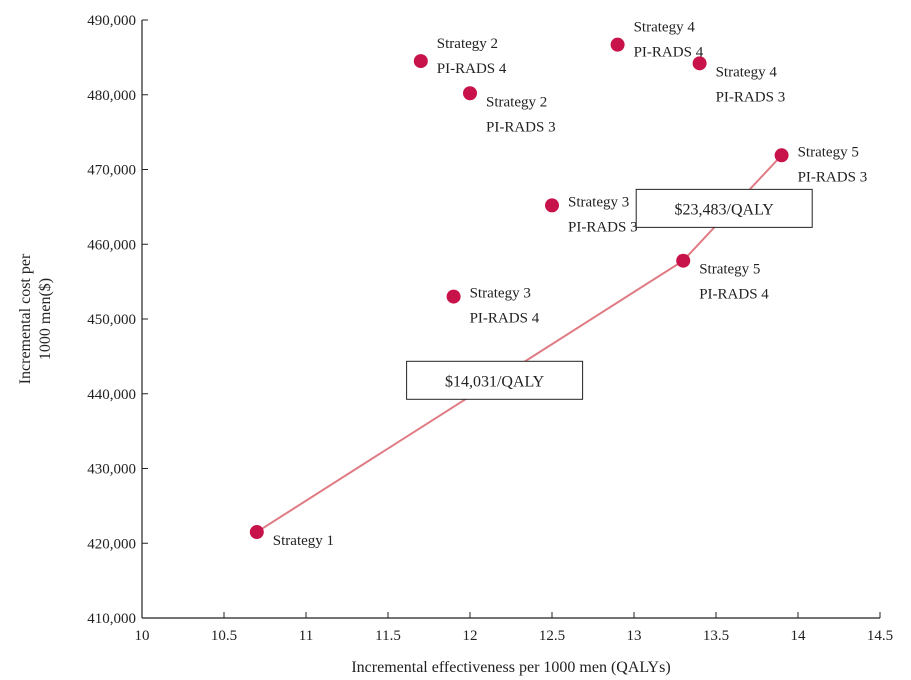 Image resolution: width=911 pixels, height=680 pixels. I want to click on icer-label: $14,031/QALY, so click(495, 381).